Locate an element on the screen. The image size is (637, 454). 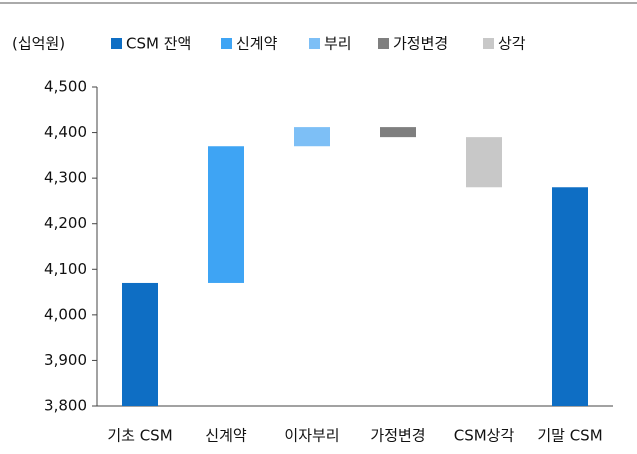
y-tick-label: 4,500 is located at coordinates (65, 87).